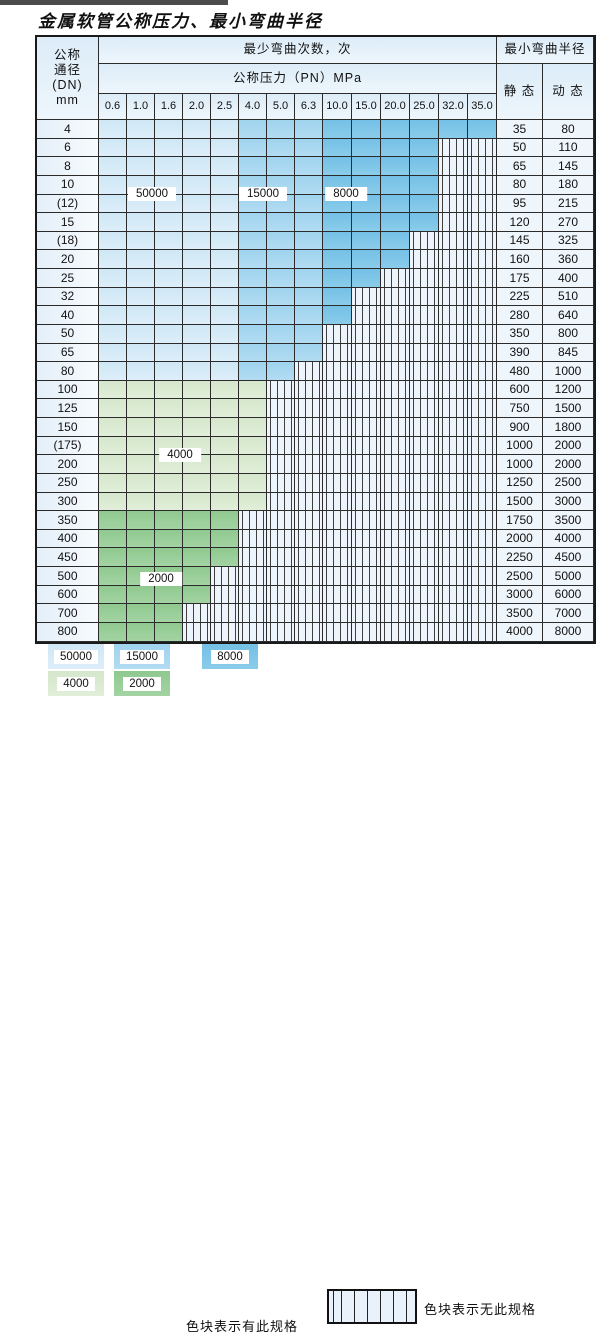 Image resolution: width=600 pixels, height=1335 pixels. What do you see at coordinates (520, 278) in the screenshot?
I see `static-value: 175` at bounding box center [520, 278].